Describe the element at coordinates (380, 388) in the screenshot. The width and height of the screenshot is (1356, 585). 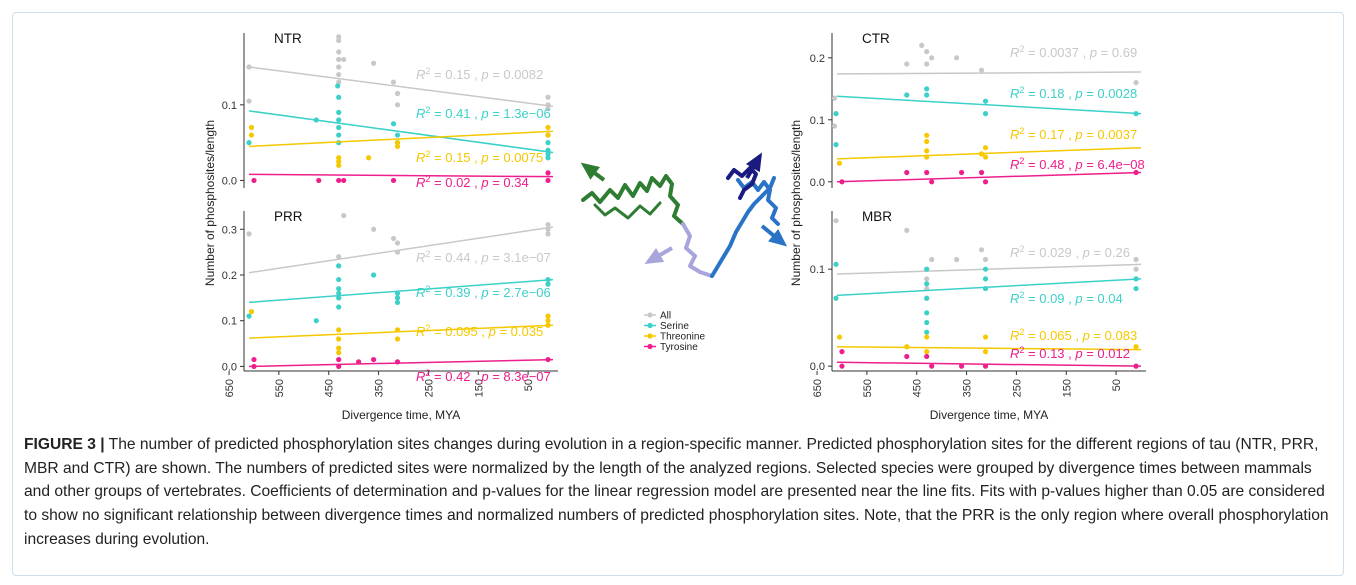
I see `x-tick-label: 350` at that location.